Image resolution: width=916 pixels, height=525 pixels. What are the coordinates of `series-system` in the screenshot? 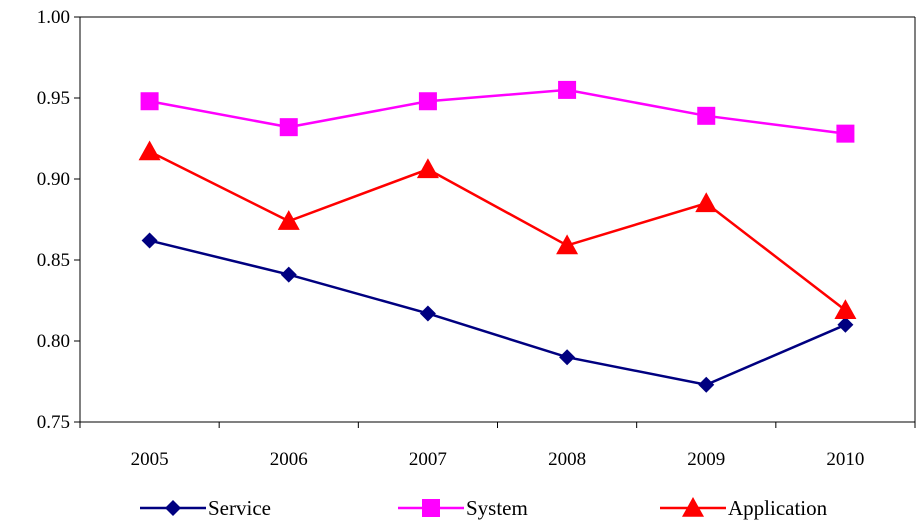 It's located at (497, 111).